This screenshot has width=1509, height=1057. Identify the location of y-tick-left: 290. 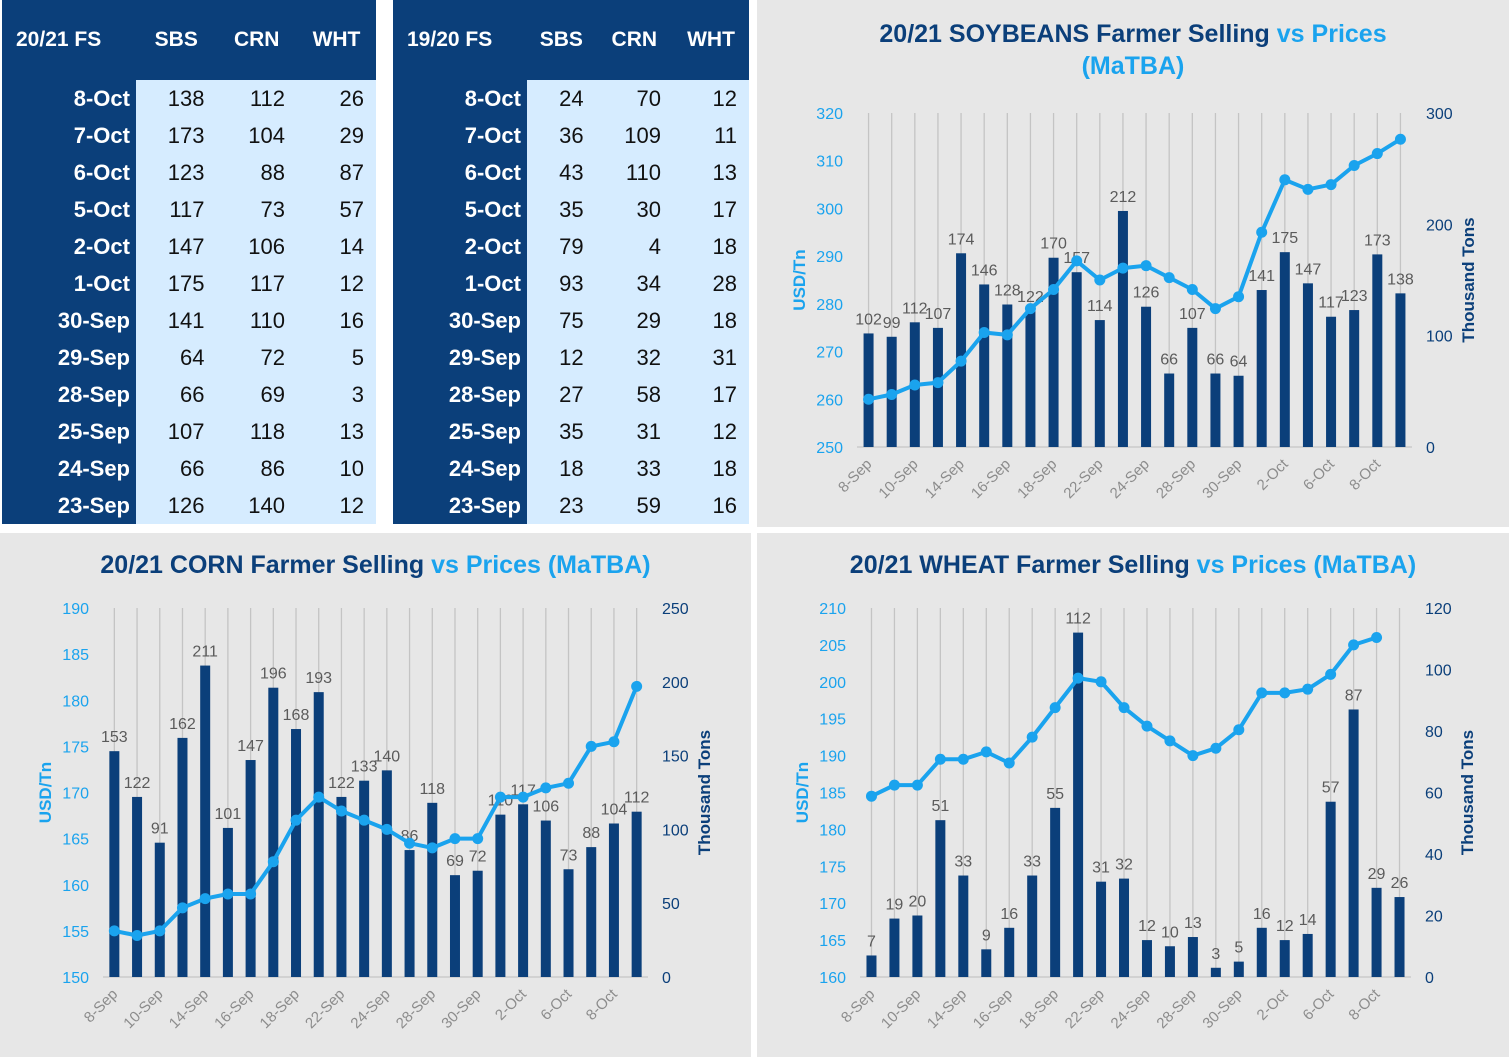
(829, 257).